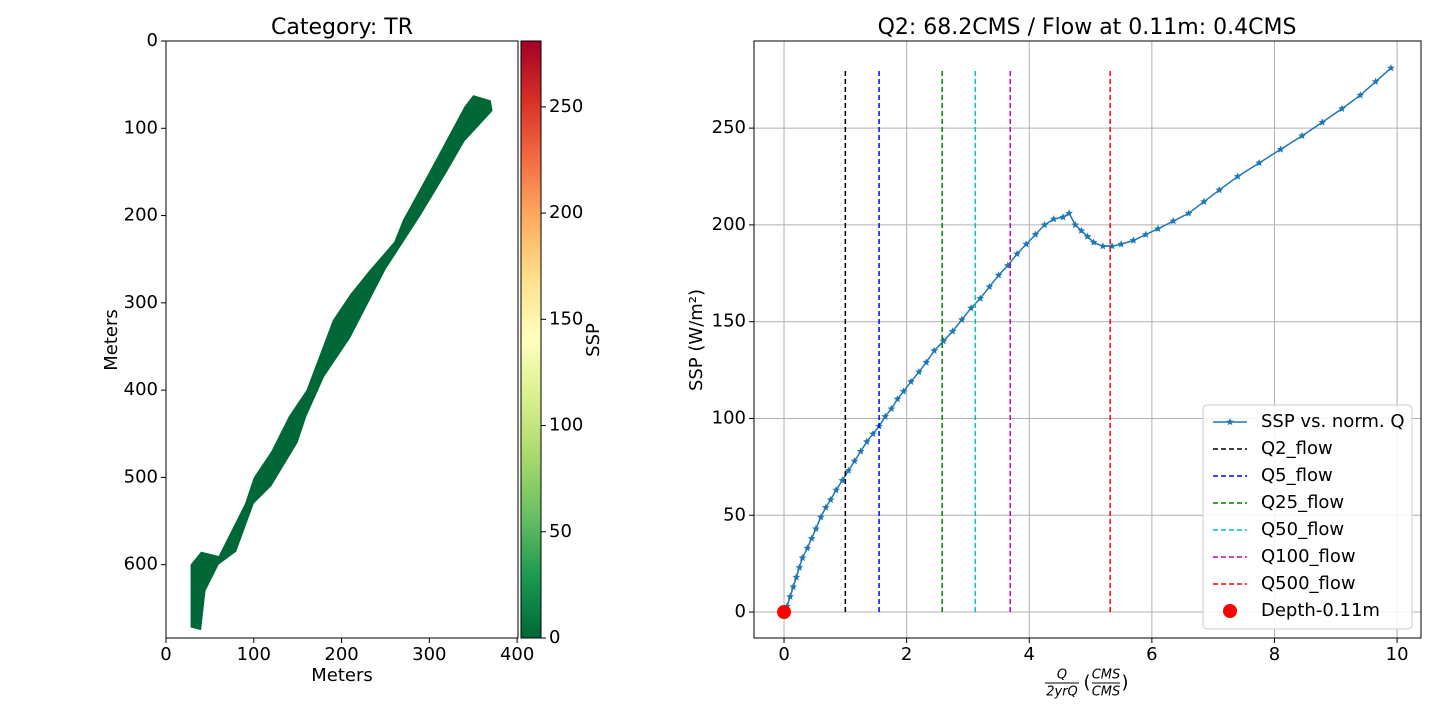 Image resolution: width=1440 pixels, height=720 pixels. I want to click on colorbar-tick-label: 150, so click(566, 318).